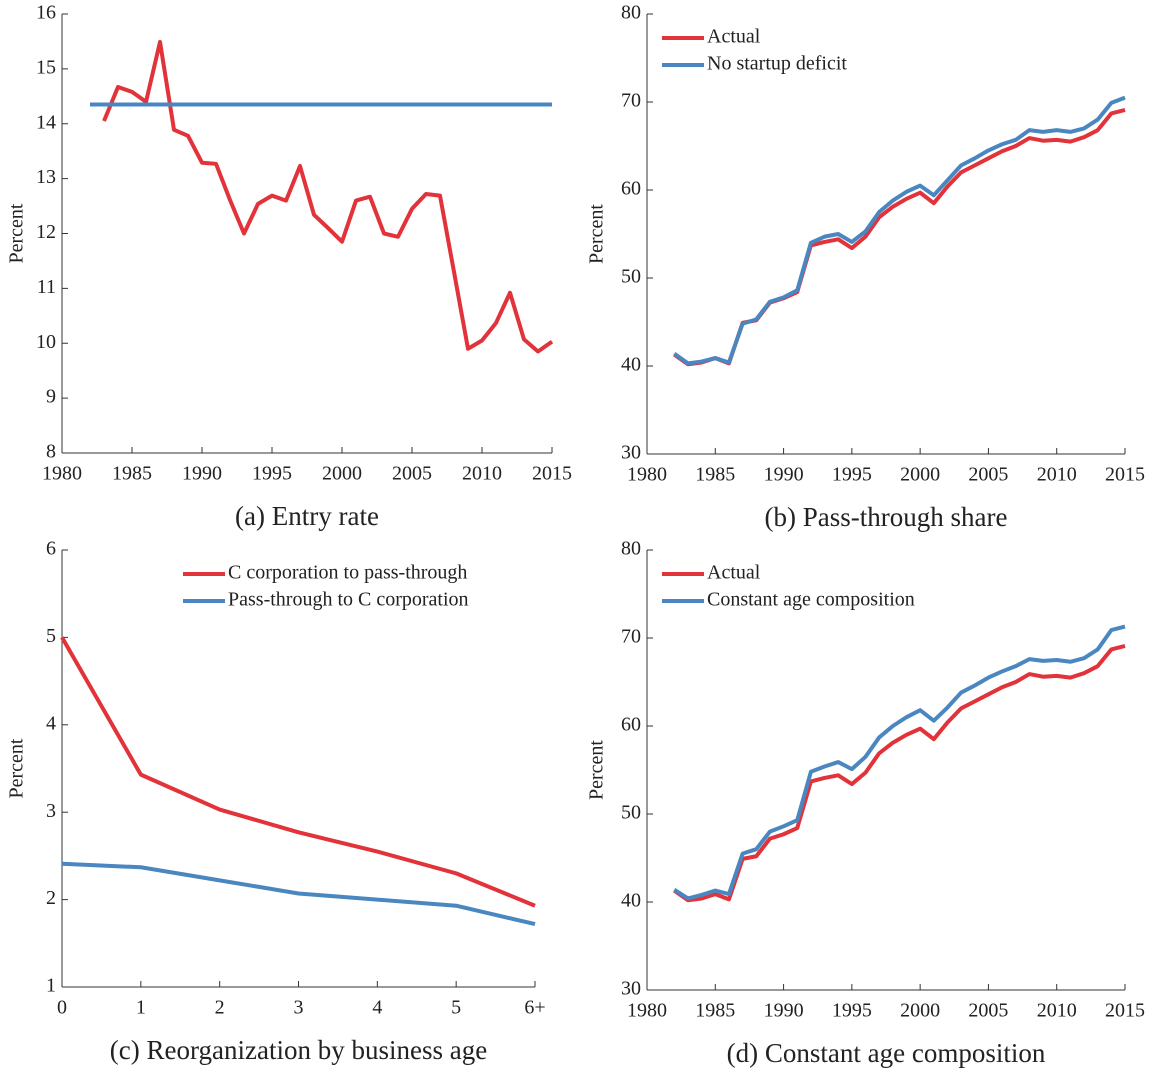  I want to click on y-tick-label: 9, so click(51, 397).